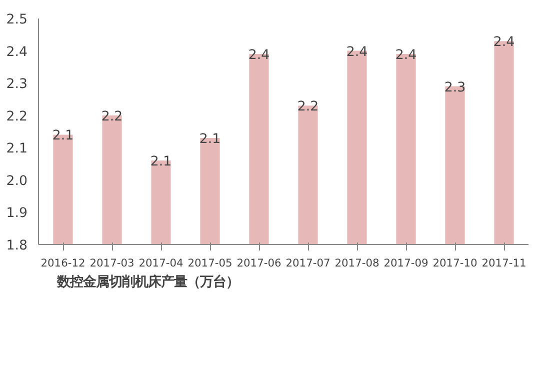 The image size is (548, 366). I want to click on y-tick-label: 2.3, so click(17, 84).